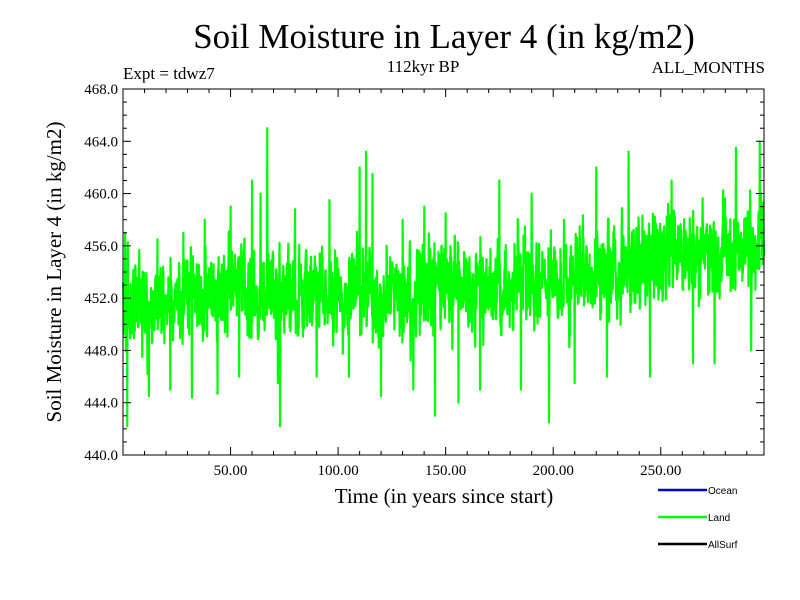  I want to click on y-tick-label: 468.0, so click(101, 90).